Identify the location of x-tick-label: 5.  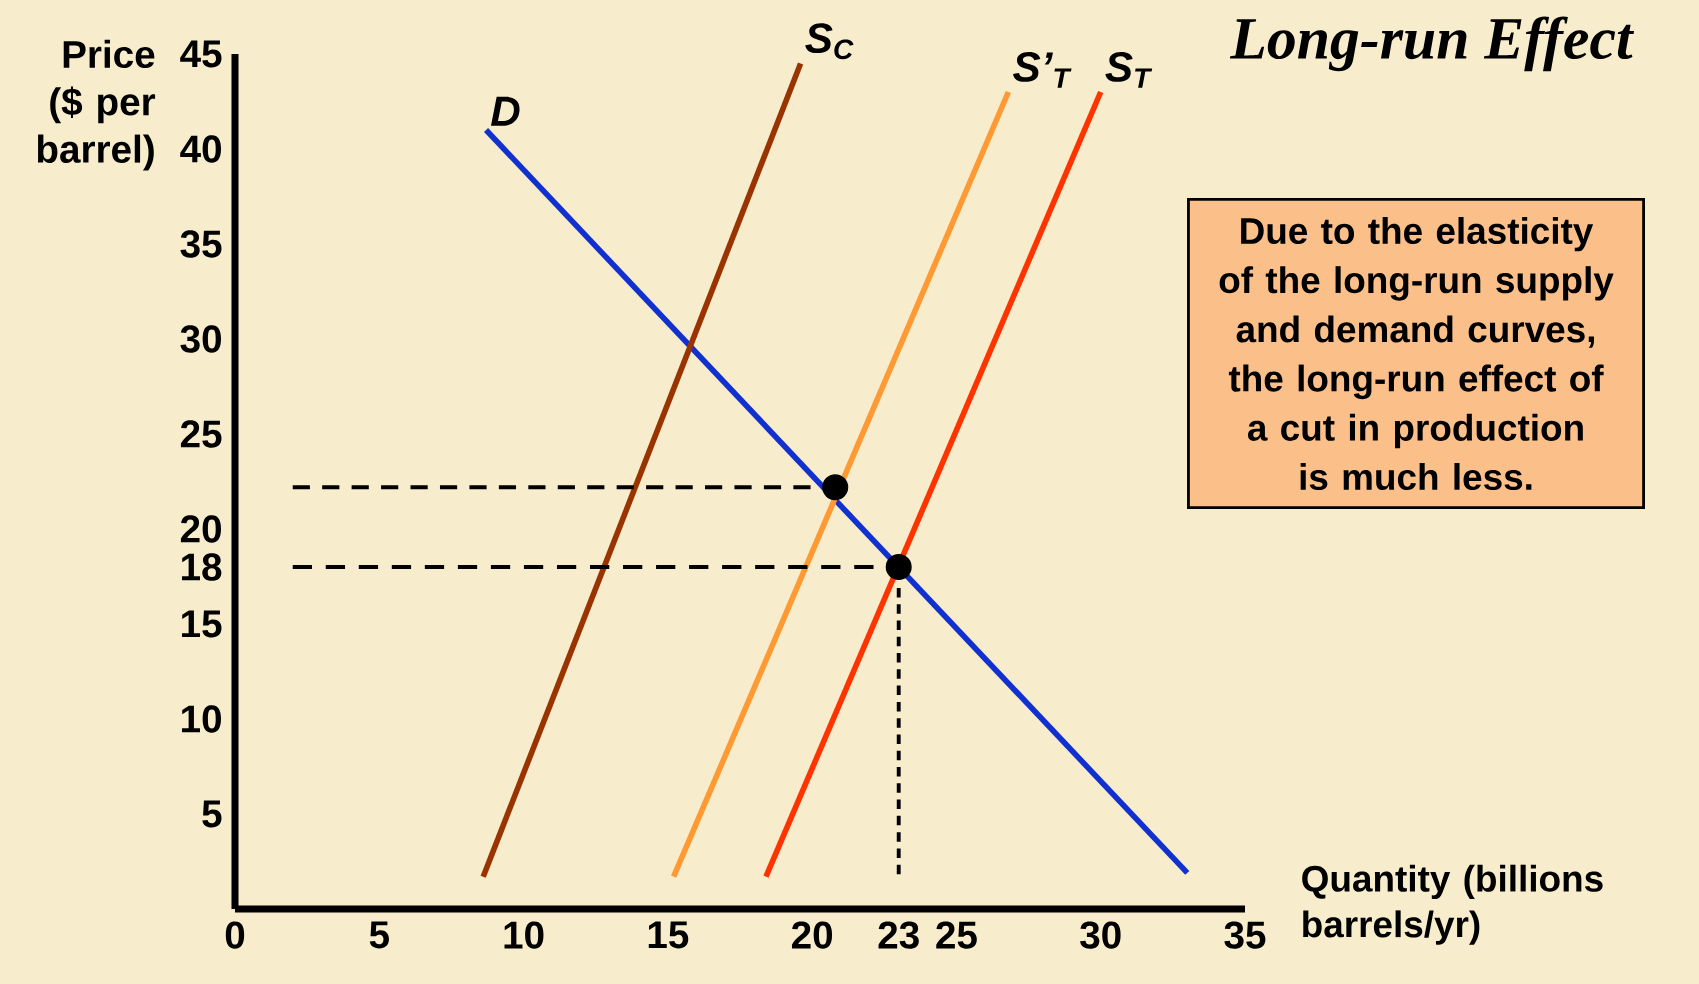
(379, 935).